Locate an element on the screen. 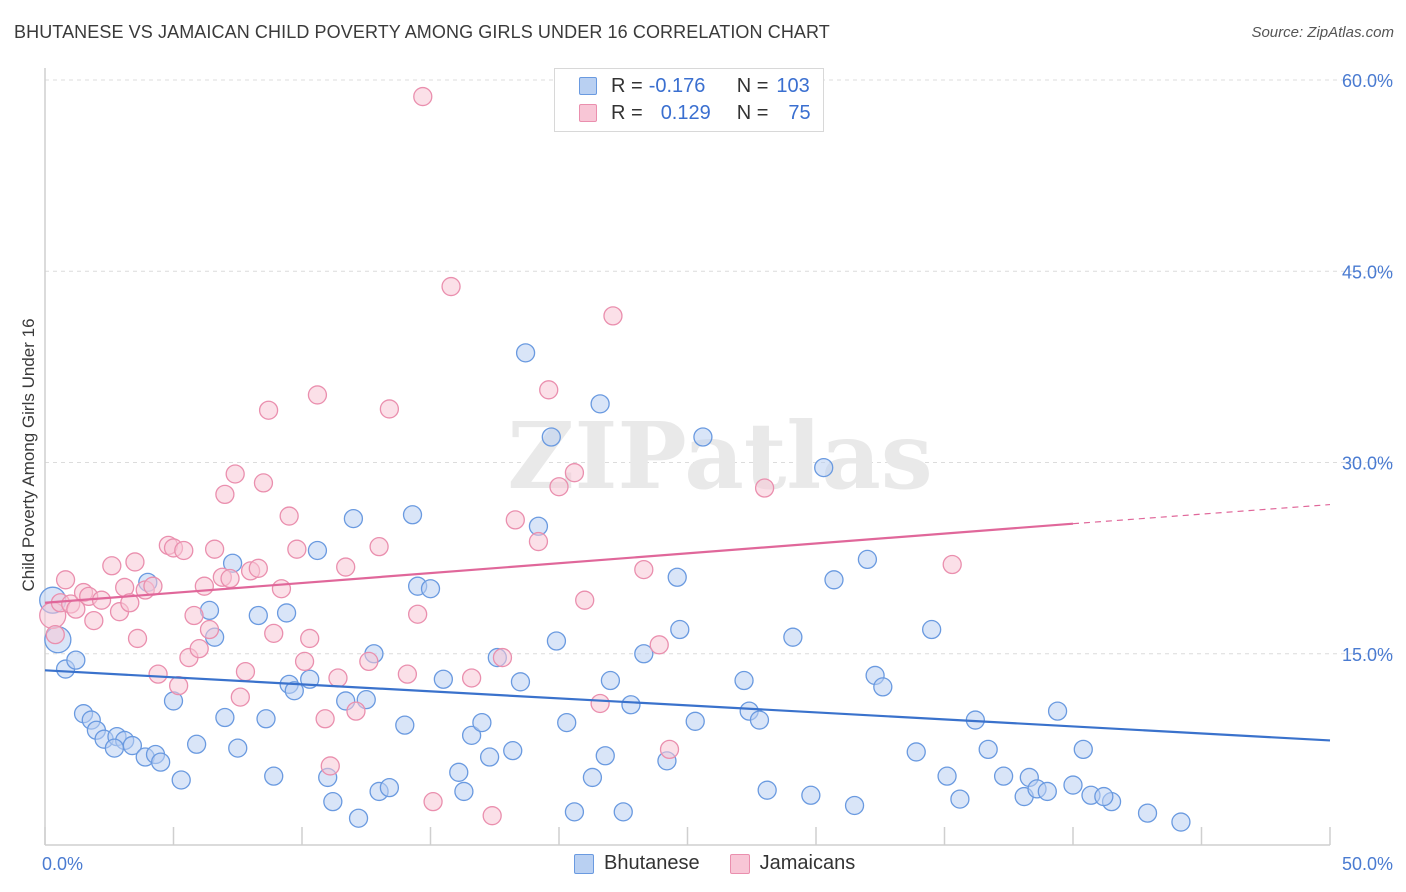 The height and width of the screenshot is (892, 1406). legend-n-label: N = is located at coordinates (752, 112).